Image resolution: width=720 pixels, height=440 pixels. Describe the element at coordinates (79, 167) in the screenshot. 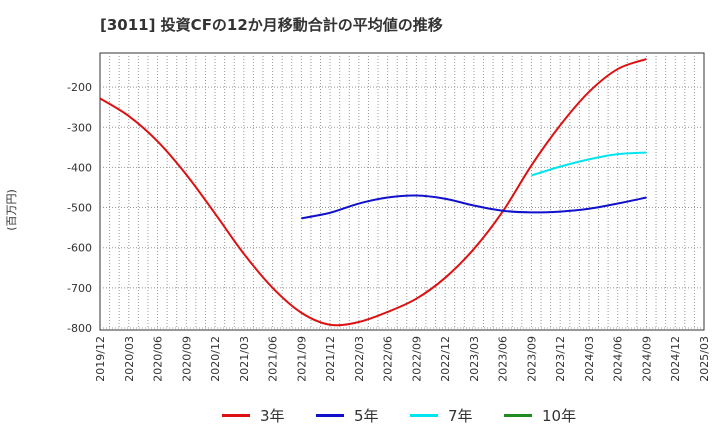

I see `y-tick-label: -400` at that location.